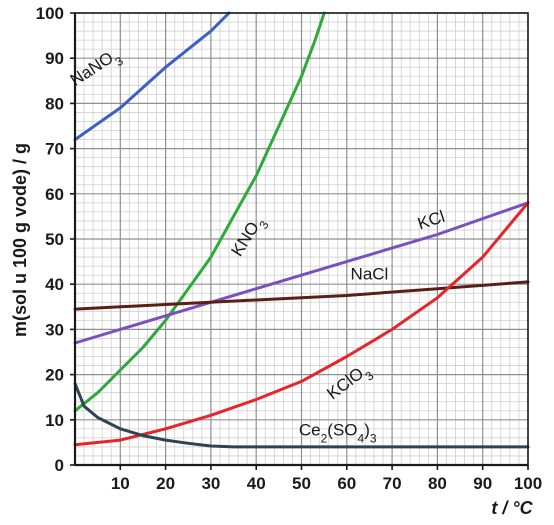  Describe the element at coordinates (392, 483) in the screenshot. I see `x-tick-label: 70` at that location.